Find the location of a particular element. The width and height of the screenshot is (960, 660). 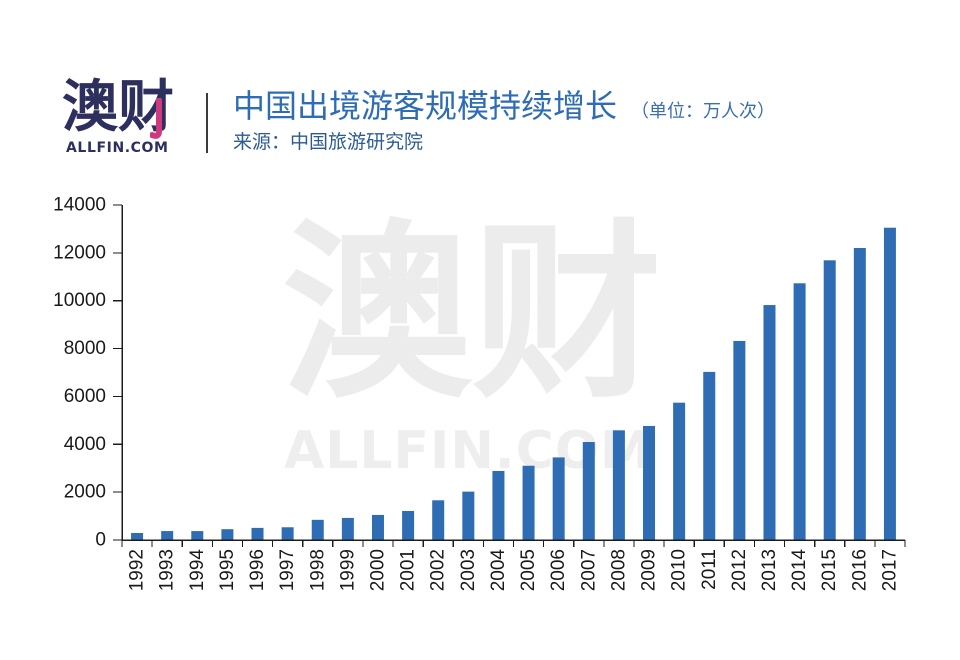

watermark-mark: 澳财 is located at coordinates (472, 313).